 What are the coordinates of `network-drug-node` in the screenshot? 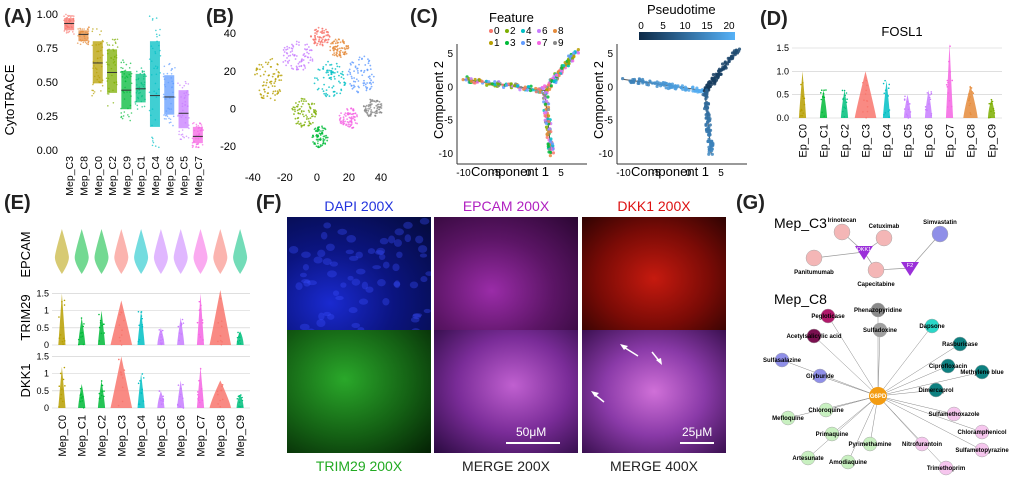 It's located at (828, 316).